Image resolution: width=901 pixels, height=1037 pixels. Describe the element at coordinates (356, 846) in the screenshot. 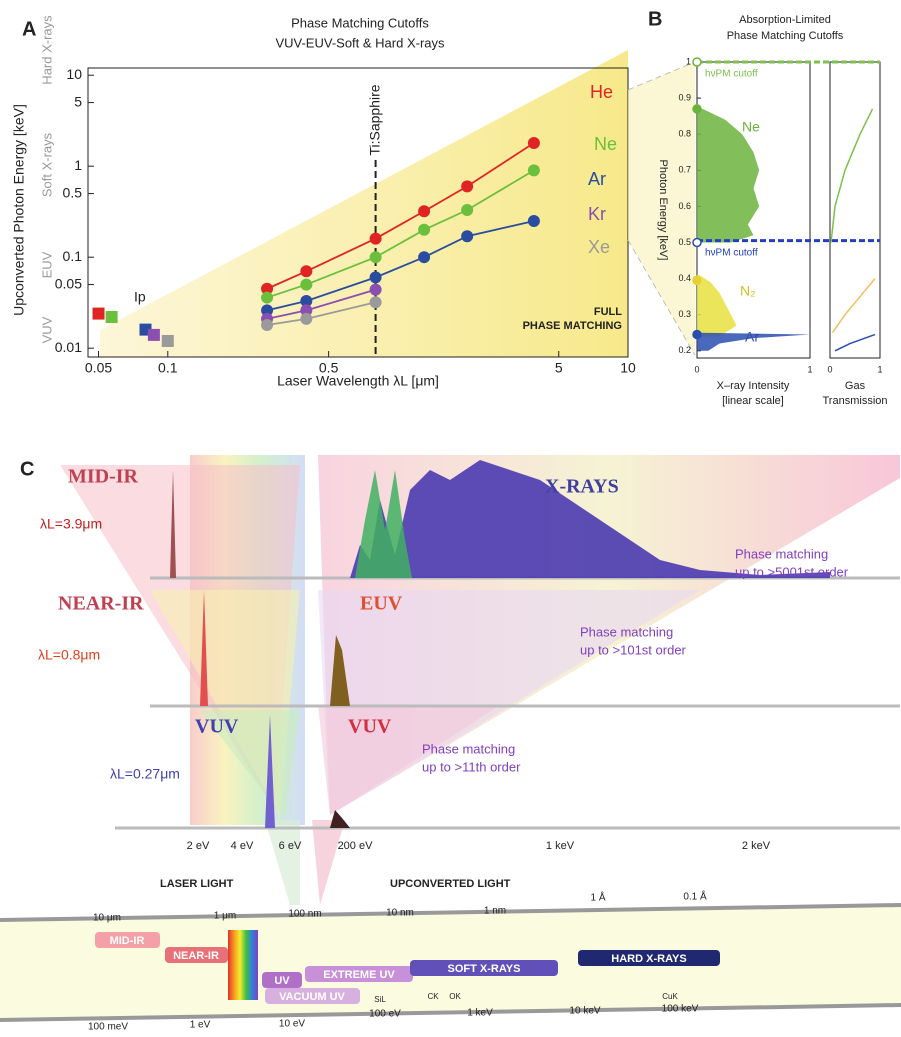

I see `energy-label: 200 eV` at that location.